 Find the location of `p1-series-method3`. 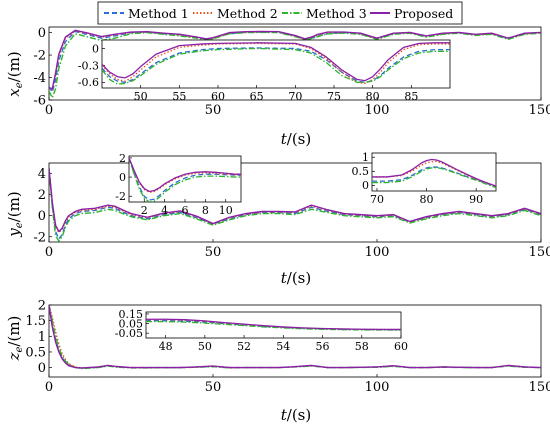

p1-series-method3 is located at coordinates (295, 65).